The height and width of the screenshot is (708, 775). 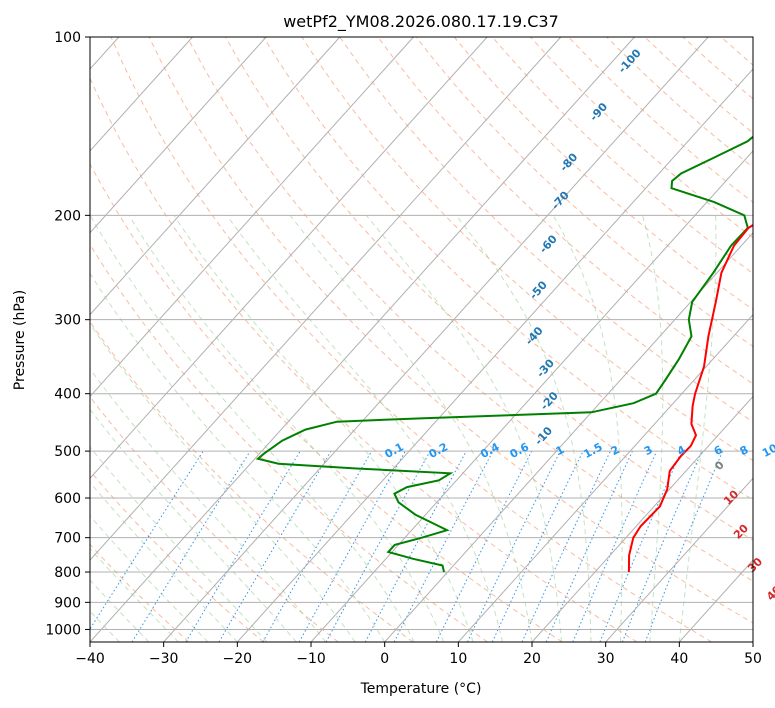 What do you see at coordinates (718, 450) in the screenshot?
I see `mixing-ratio-label: 6` at bounding box center [718, 450].